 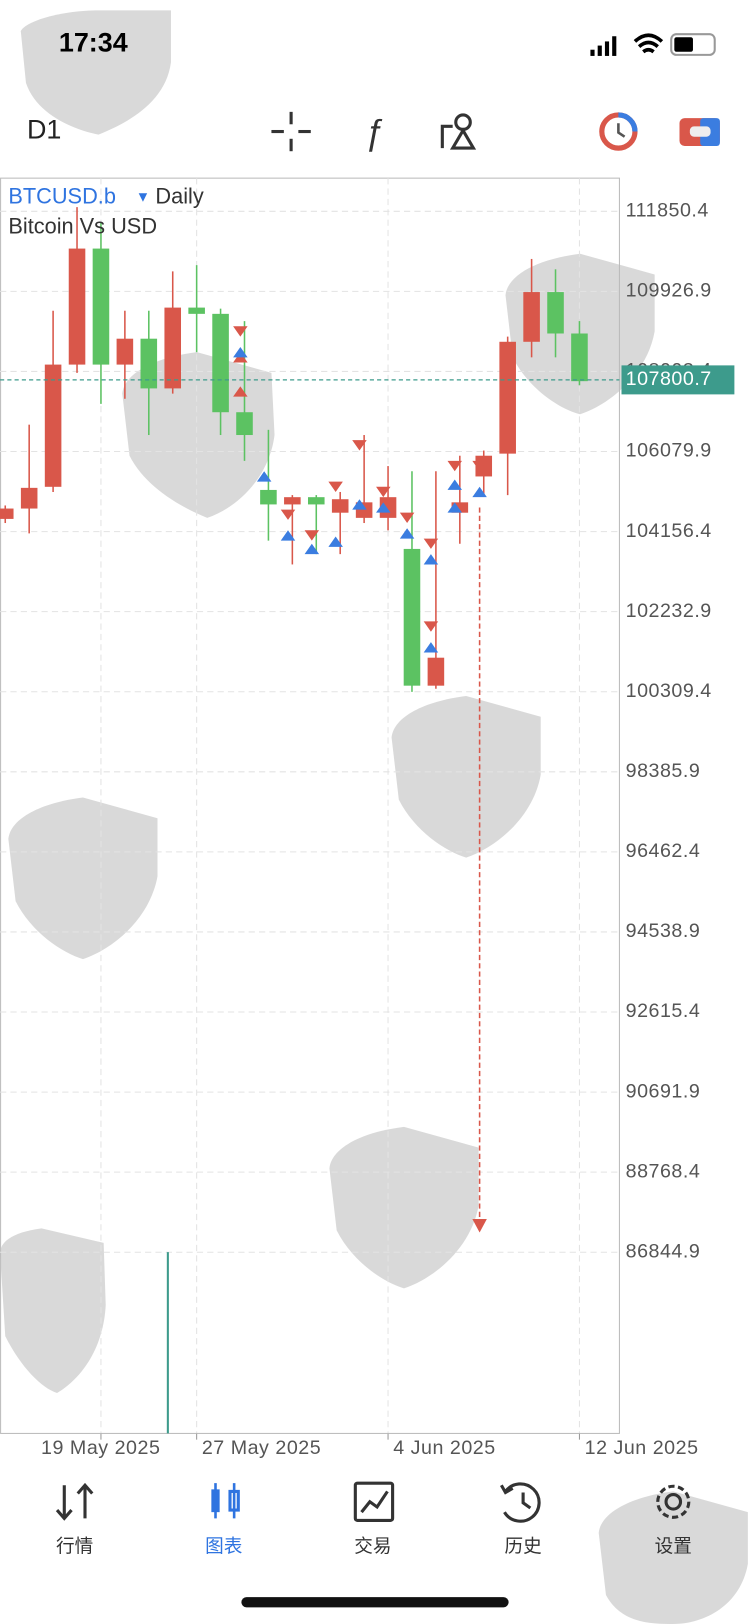 What do you see at coordinates (667, 211) in the screenshot?
I see `y-tick-label: 111850.4` at bounding box center [667, 211].